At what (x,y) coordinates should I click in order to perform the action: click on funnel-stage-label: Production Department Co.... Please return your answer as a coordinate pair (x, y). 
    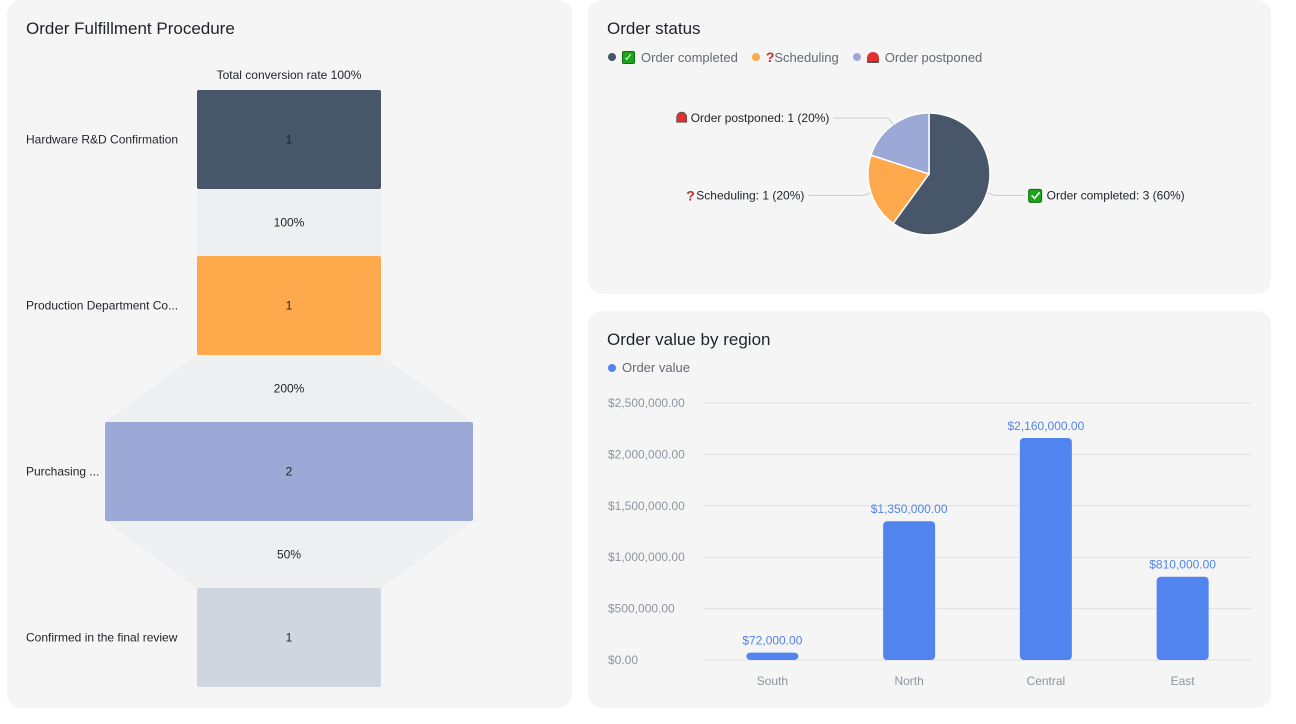
    Looking at the image, I should click on (102, 306).